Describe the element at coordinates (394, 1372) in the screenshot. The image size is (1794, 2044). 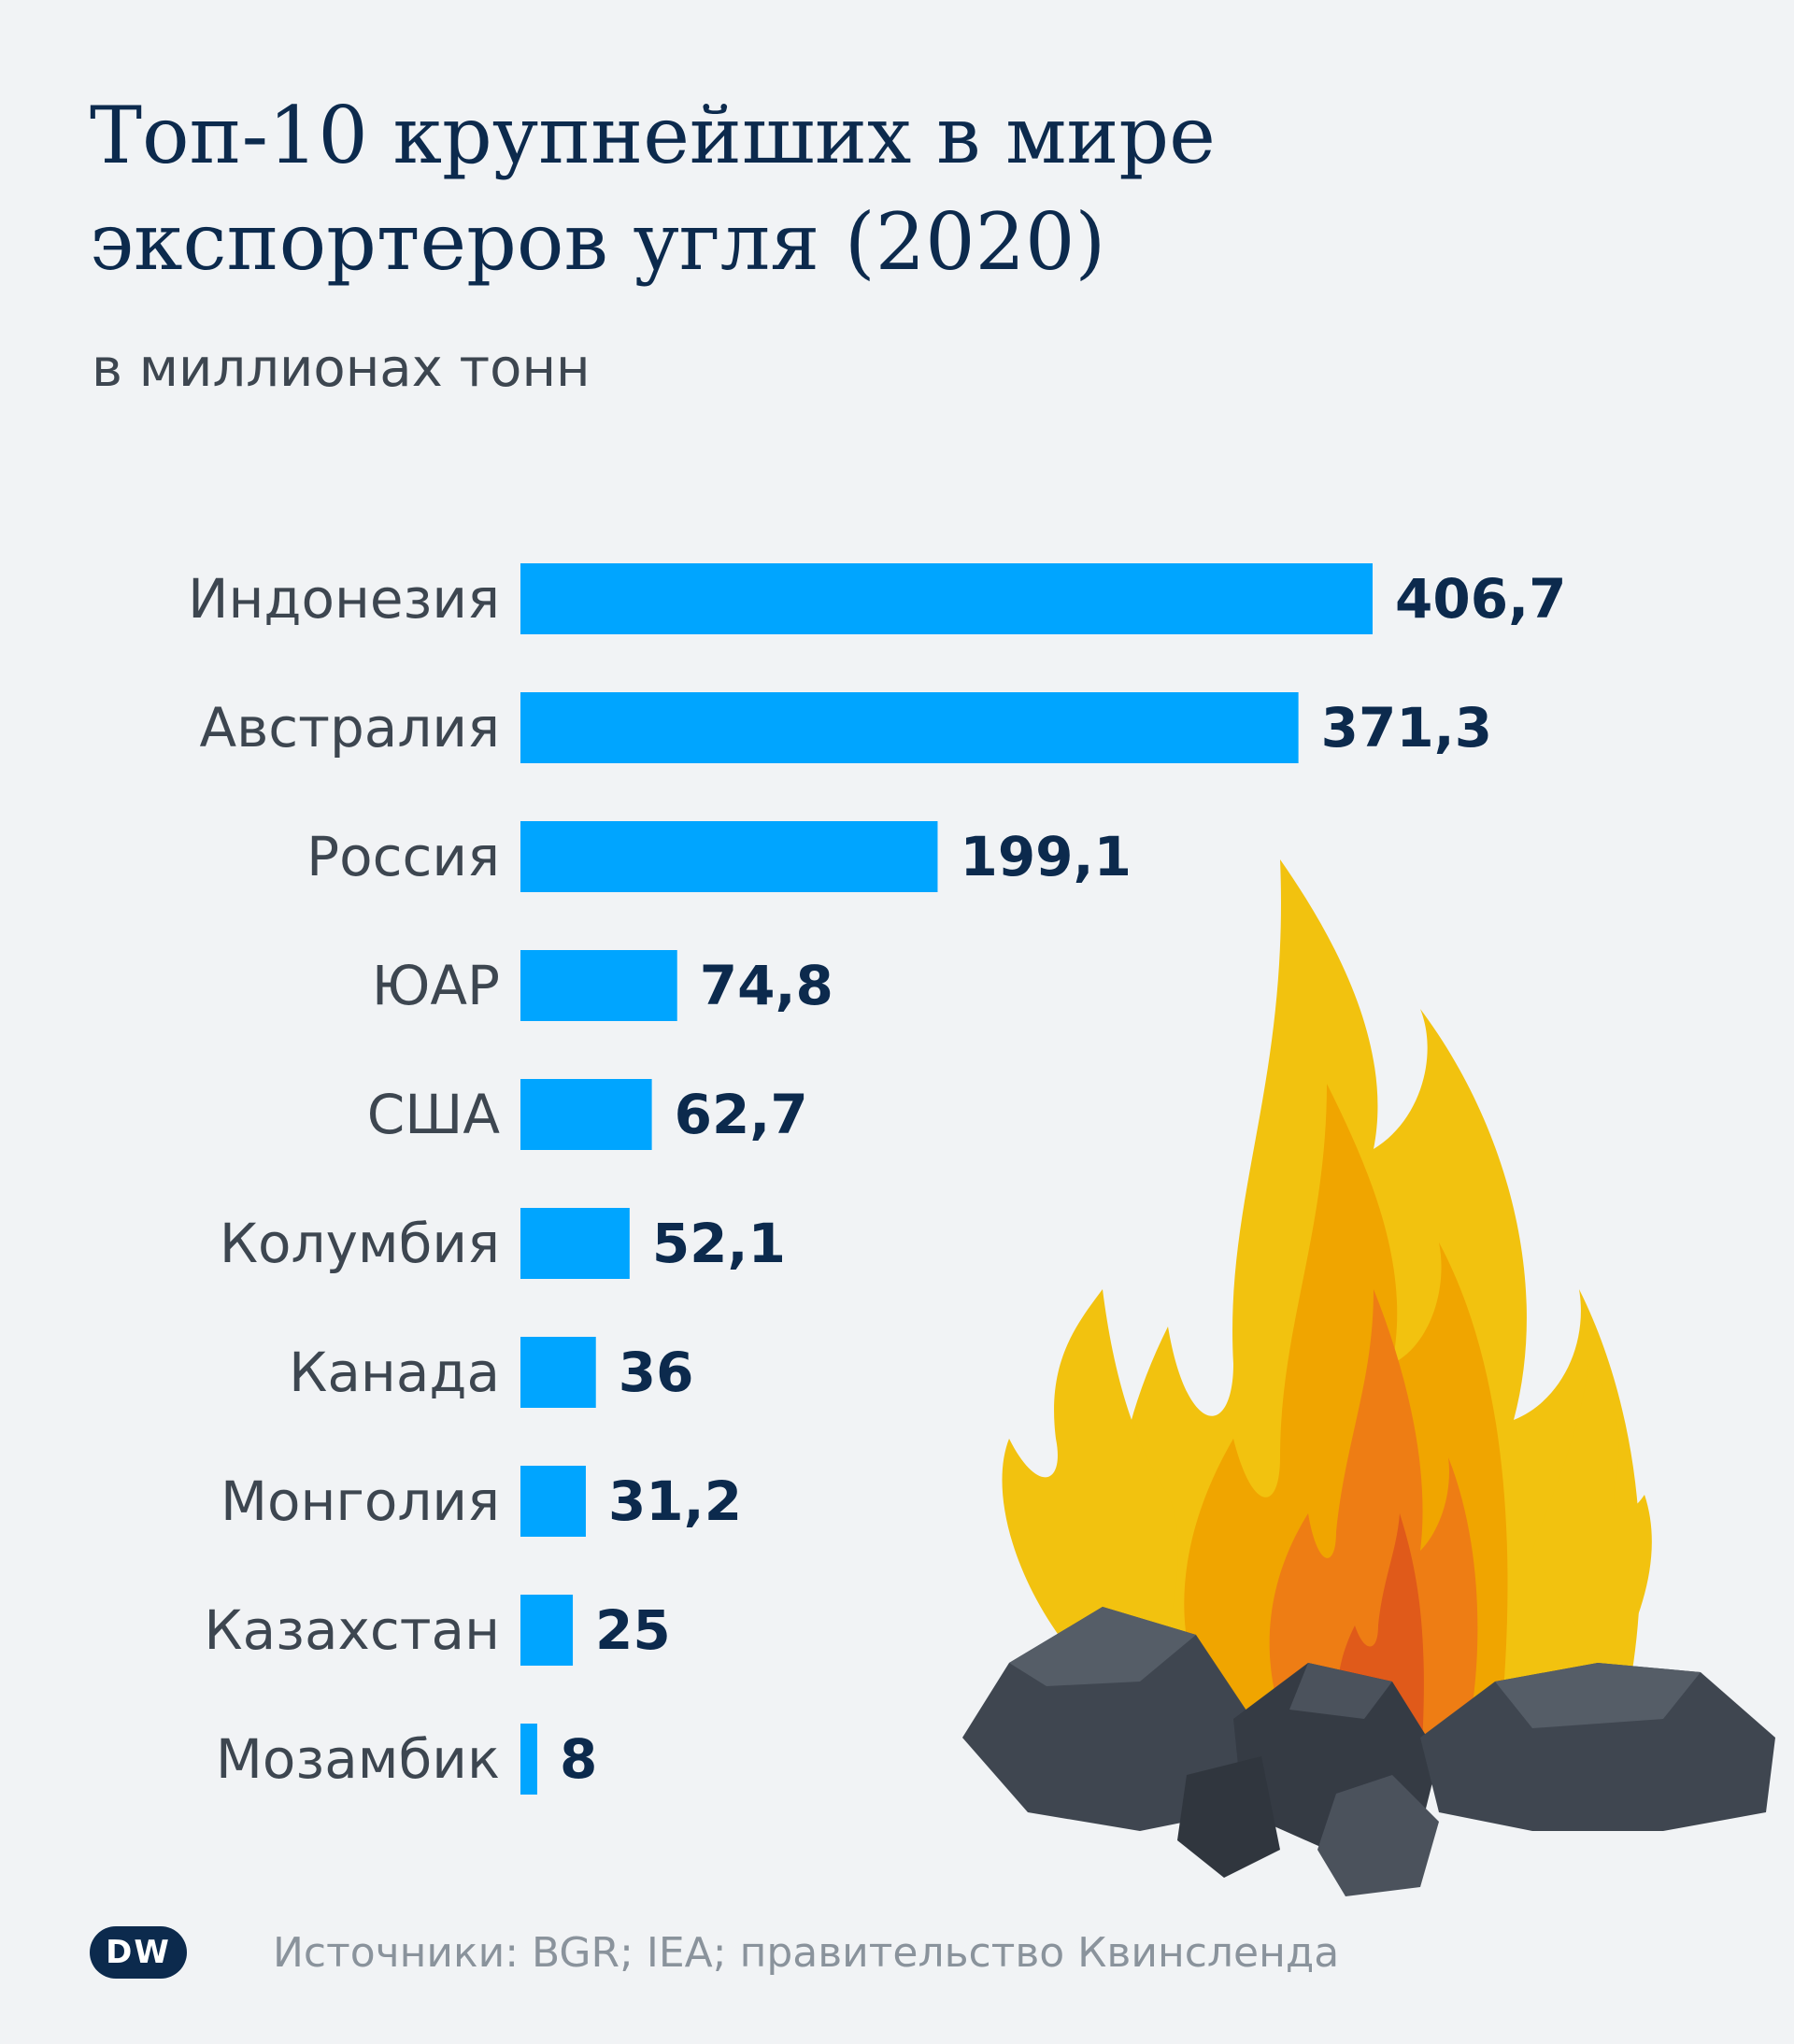
I see `category-label: Канада` at that location.